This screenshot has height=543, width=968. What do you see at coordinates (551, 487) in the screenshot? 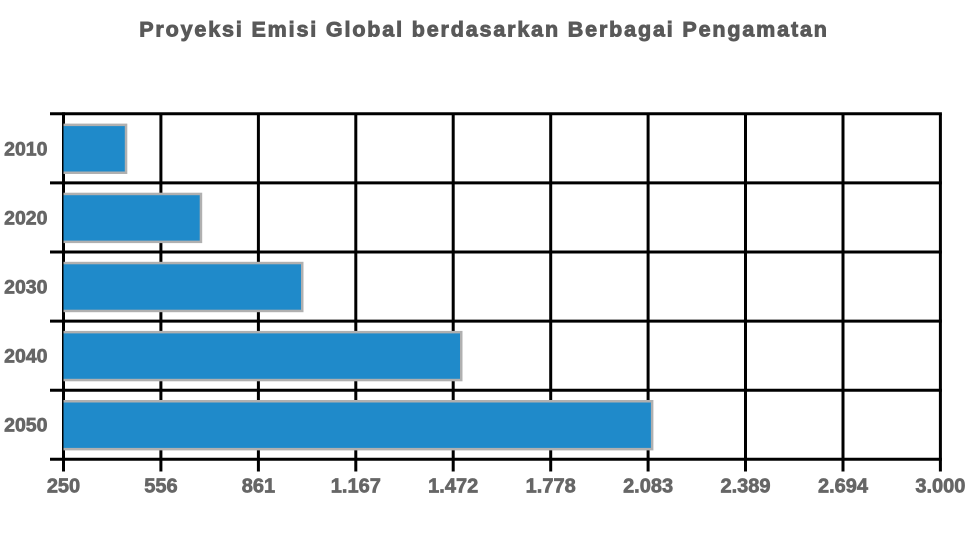
I see `svg-text: 1.778` at bounding box center [551, 487].